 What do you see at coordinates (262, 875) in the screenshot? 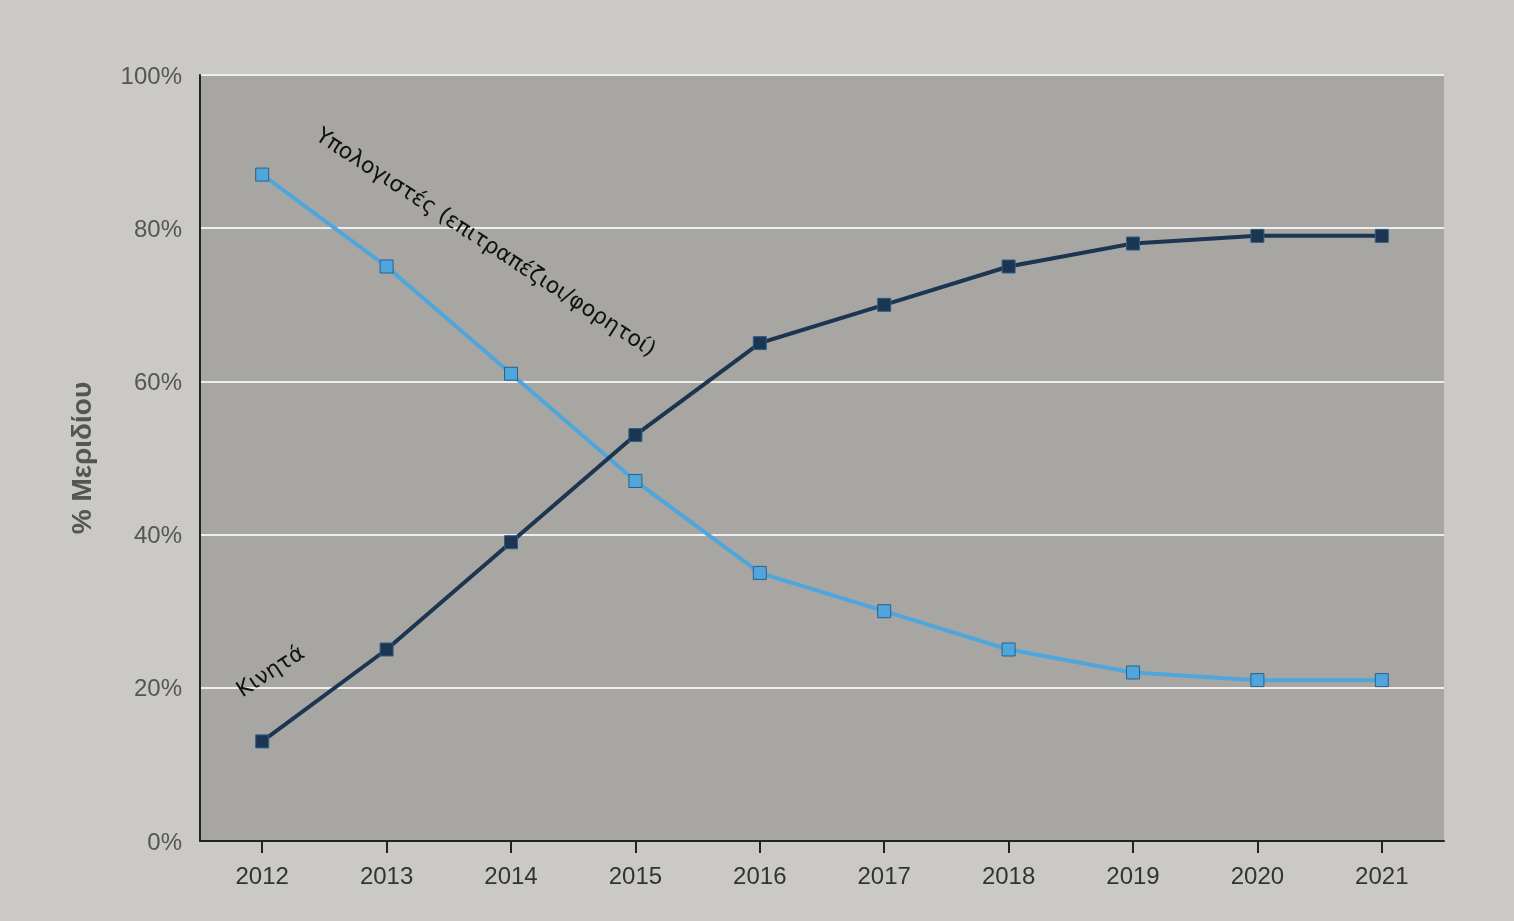
I see `x-tick-label: 2012` at bounding box center [262, 875].